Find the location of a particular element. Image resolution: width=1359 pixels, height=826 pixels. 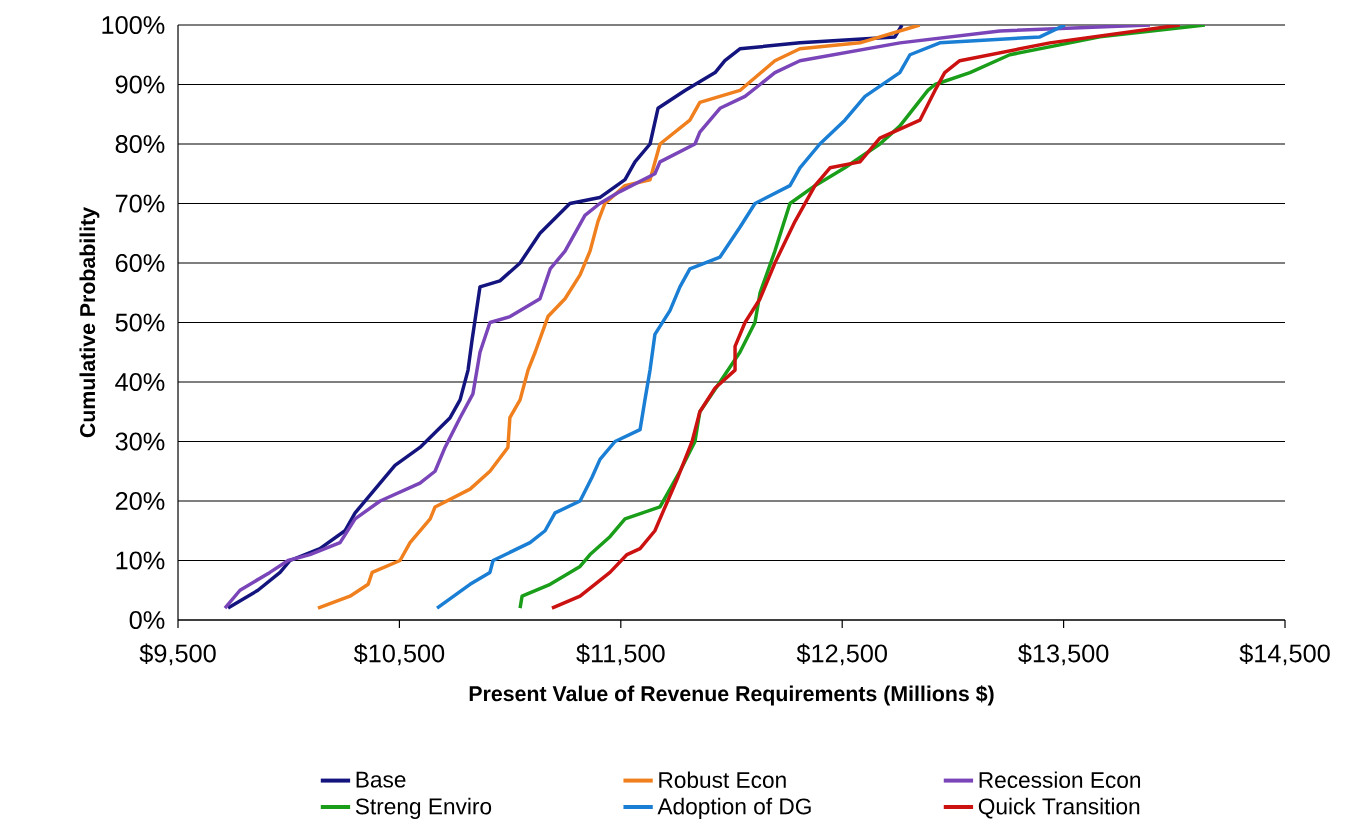

legend-label: Base is located at coordinates (381, 779).